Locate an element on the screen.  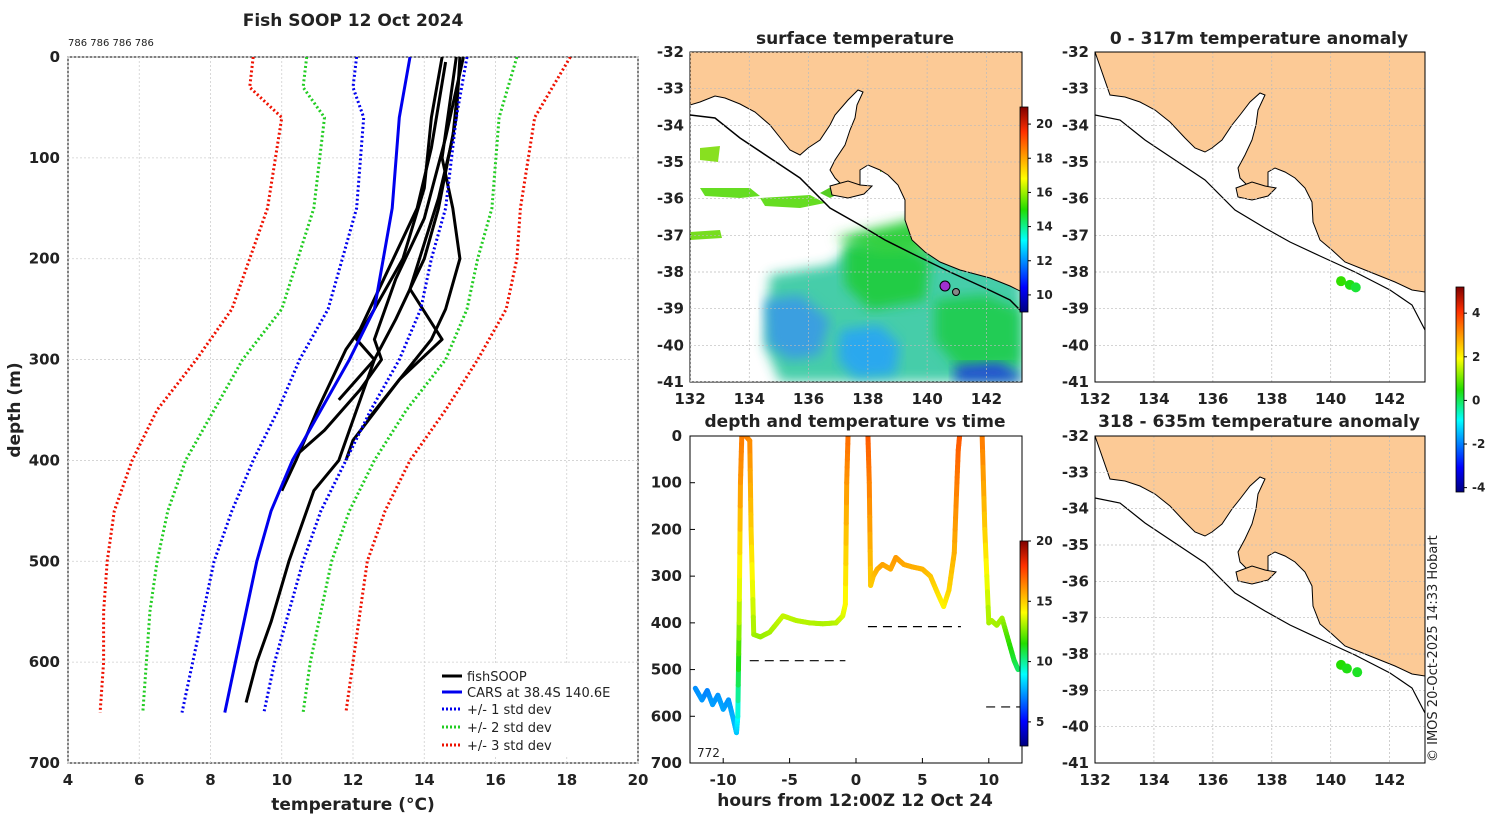
sst-land is located at coordinates (856, 172).